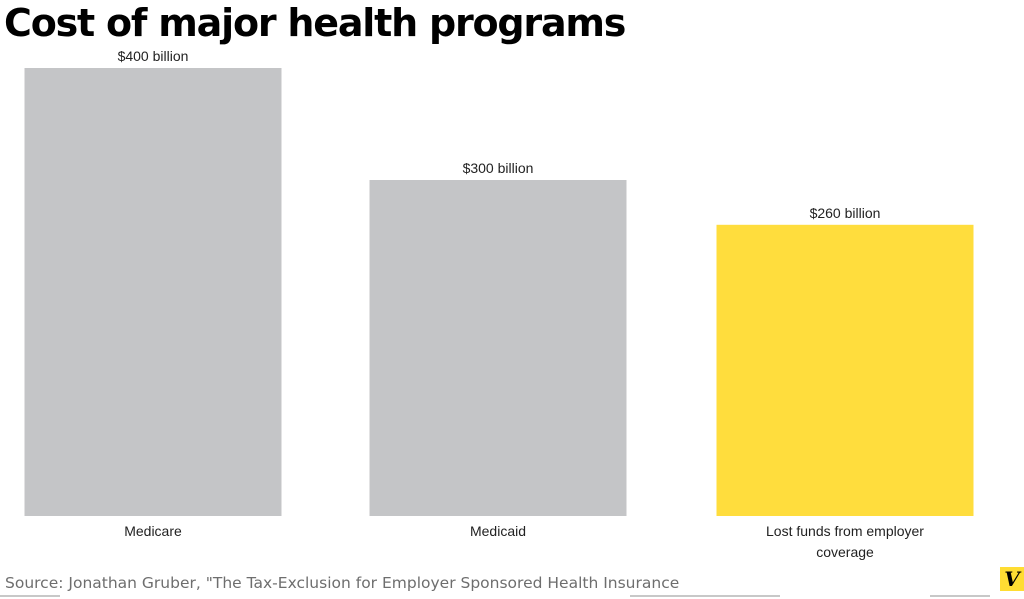 The width and height of the screenshot is (1024, 599). I want to click on data-label-3: $260 billion, so click(845, 213).